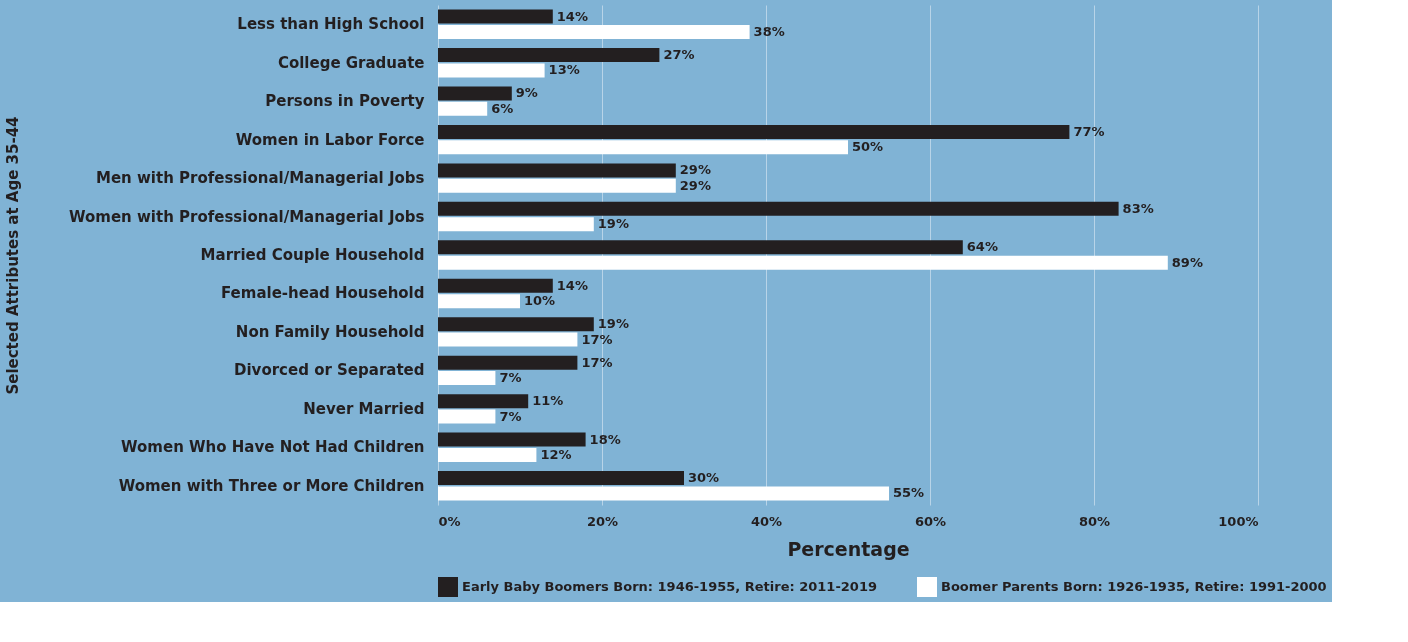 This screenshot has height=642, width=1408. Describe the element at coordinates (345, 101) in the screenshot. I see `y-tick-label: Persons in Poverty` at that location.